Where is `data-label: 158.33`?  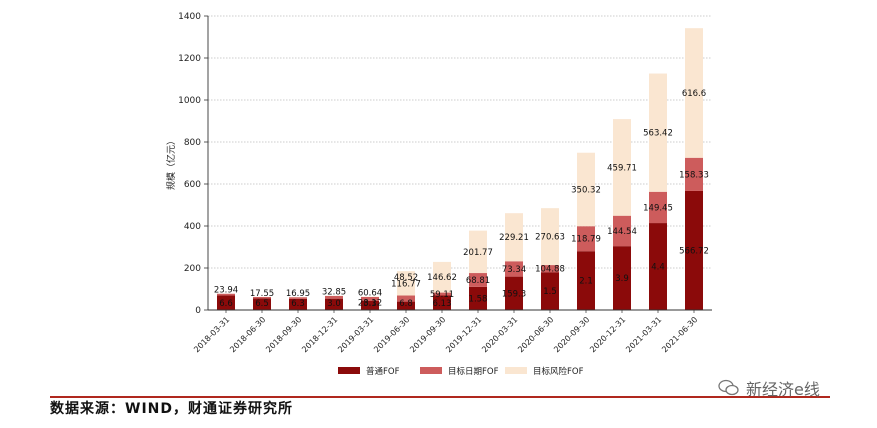 data-label: 158.33 is located at coordinates (694, 175).